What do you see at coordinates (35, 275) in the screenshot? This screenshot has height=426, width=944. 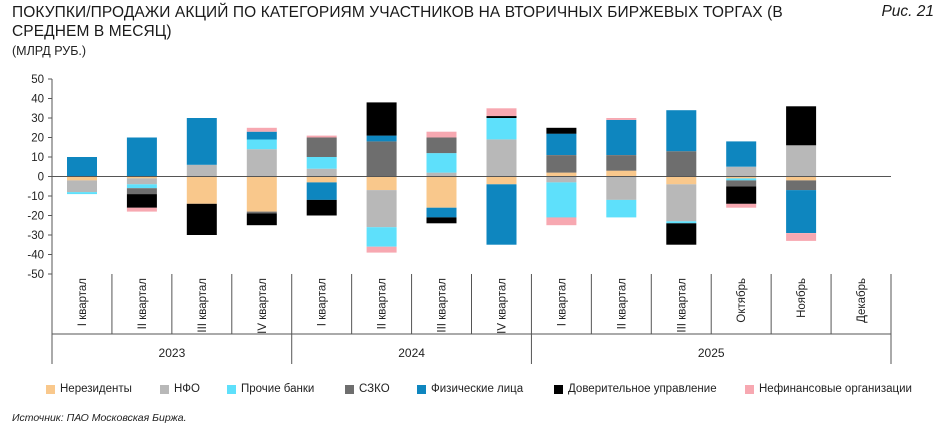 I see `y-tick-label: -50` at bounding box center [35, 275].